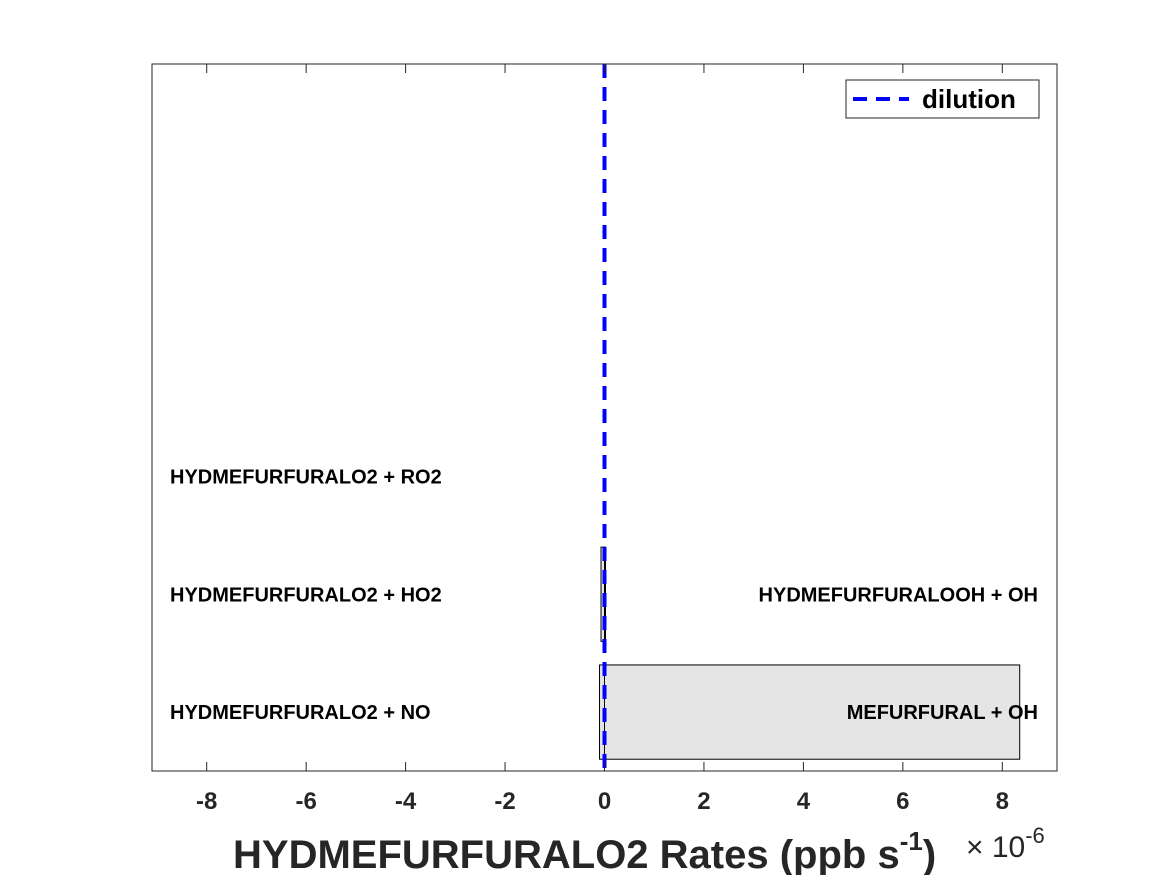 This screenshot has width=1167, height=875. Describe the element at coordinates (305, 801) in the screenshot. I see `x-tick-label: -6` at that location.